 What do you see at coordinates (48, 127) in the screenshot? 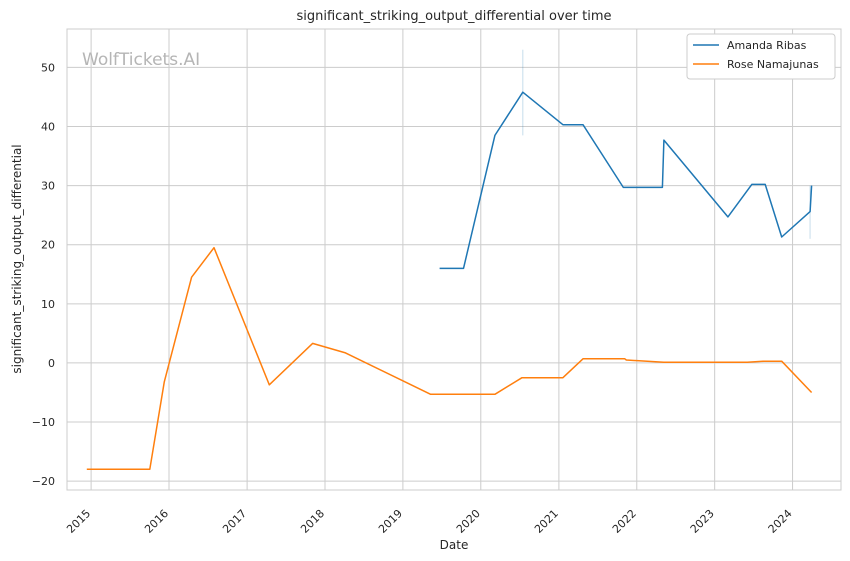
I see `y-tick-label: 40` at bounding box center [48, 127].